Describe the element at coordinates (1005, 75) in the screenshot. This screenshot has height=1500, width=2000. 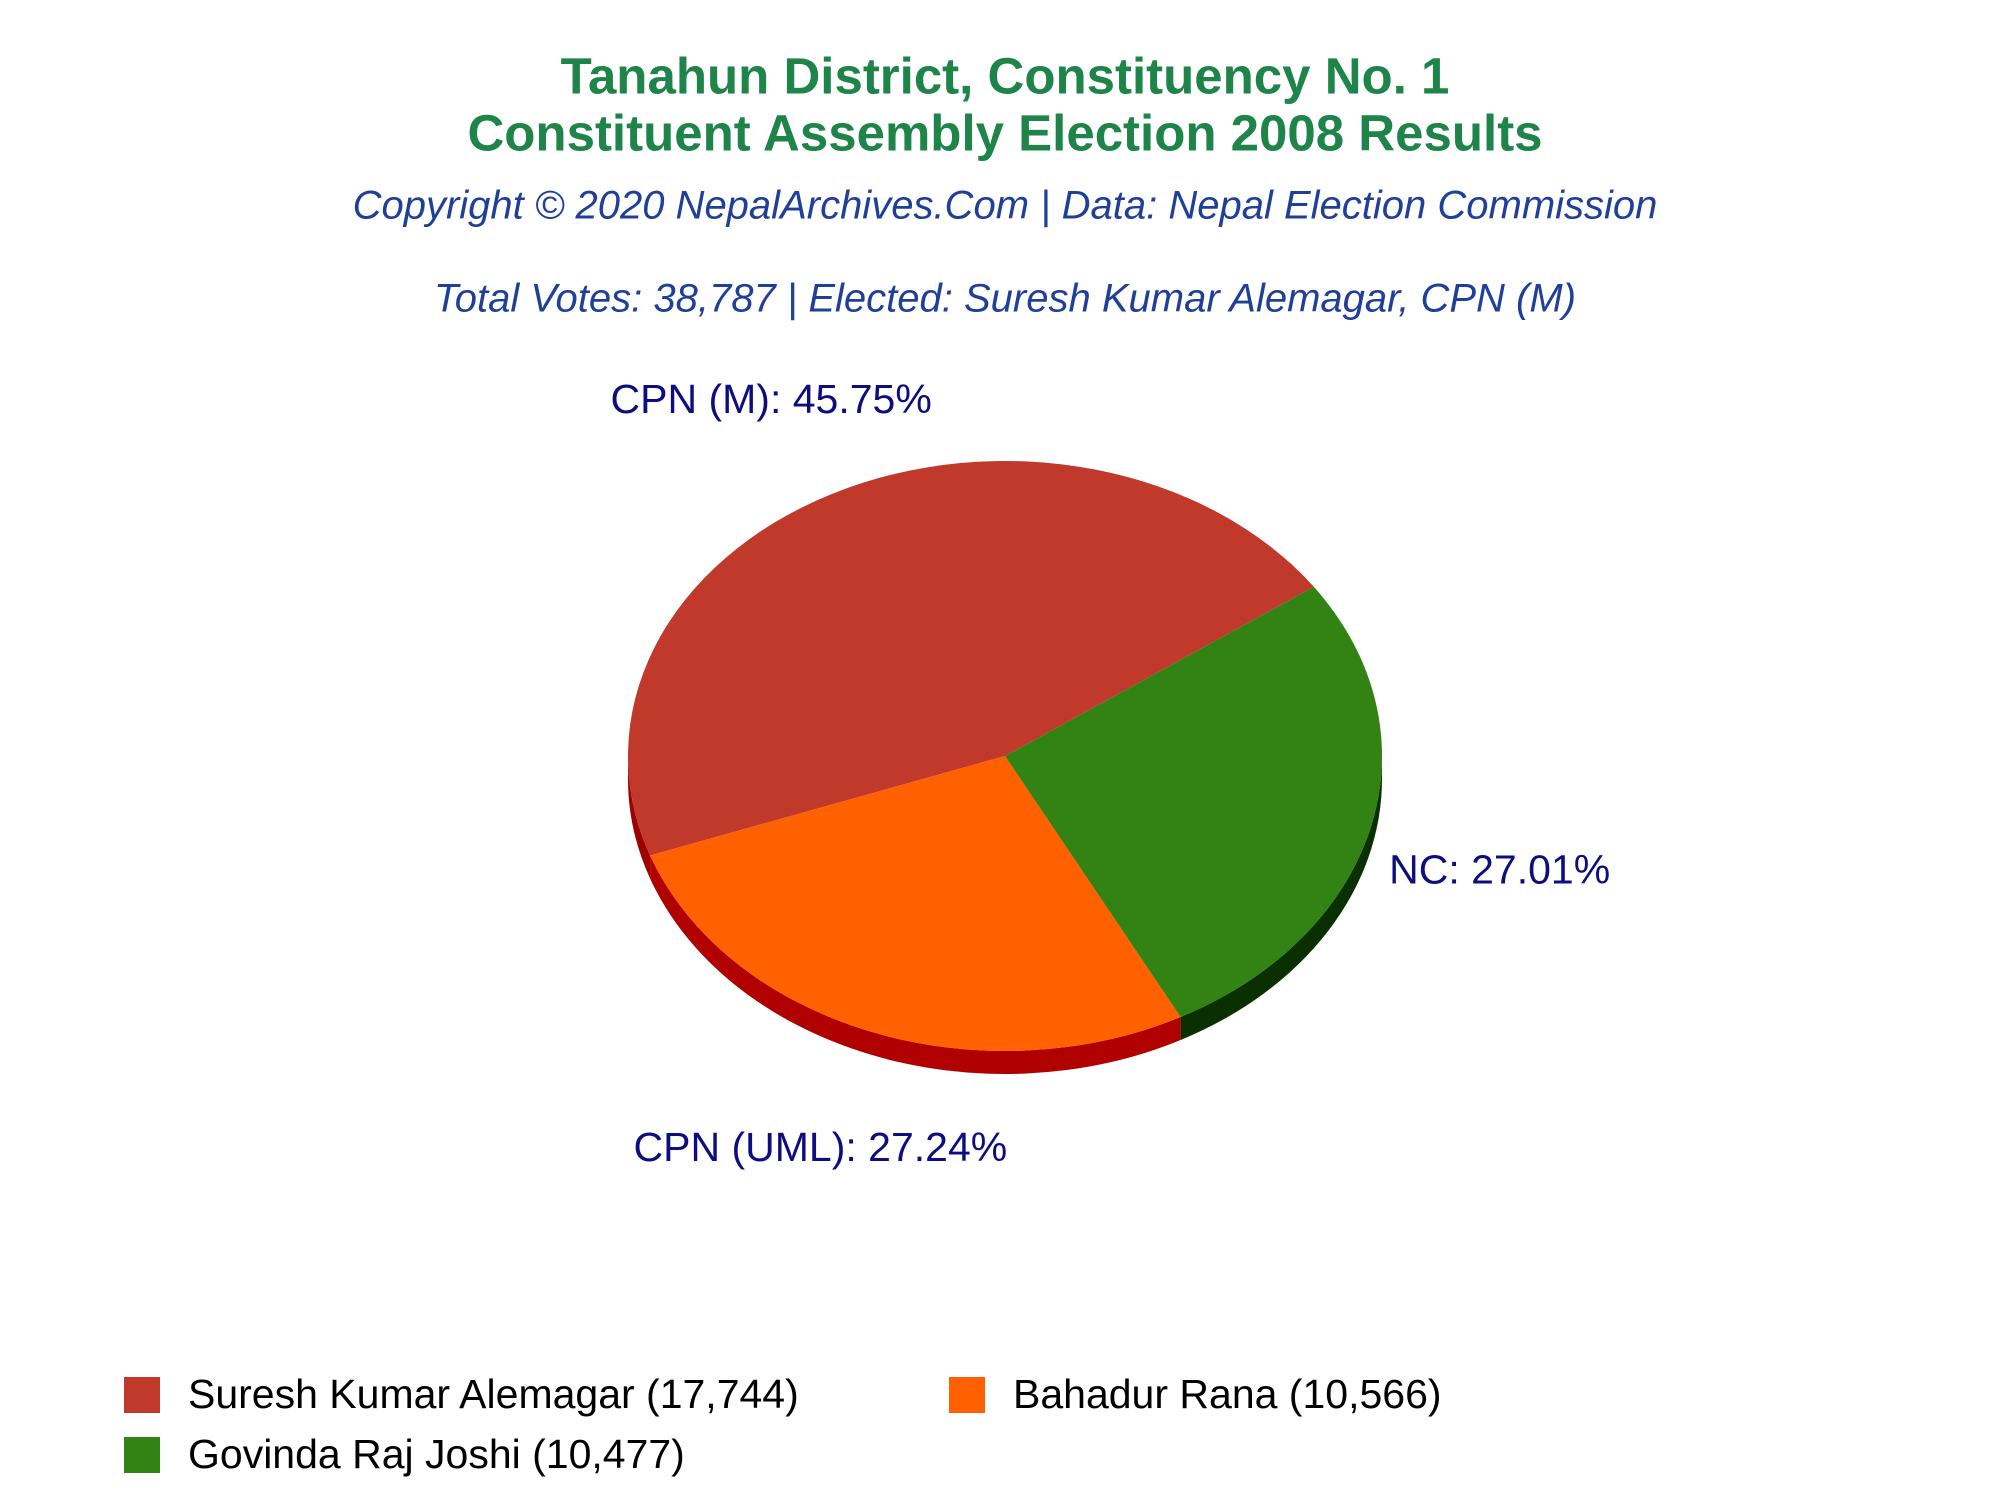
I see `chart-title: Tanahun District, Constituency No. 1` at that location.